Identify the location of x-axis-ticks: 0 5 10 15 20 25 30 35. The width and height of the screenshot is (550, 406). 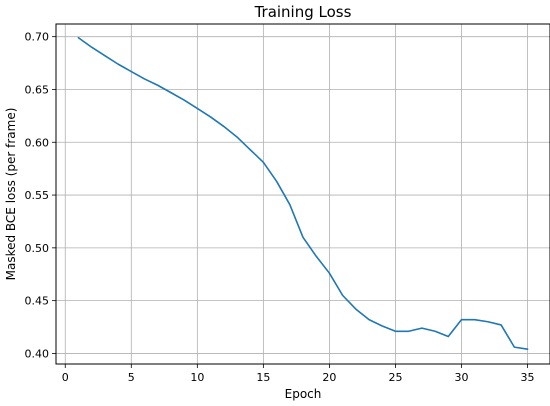
(298, 374).